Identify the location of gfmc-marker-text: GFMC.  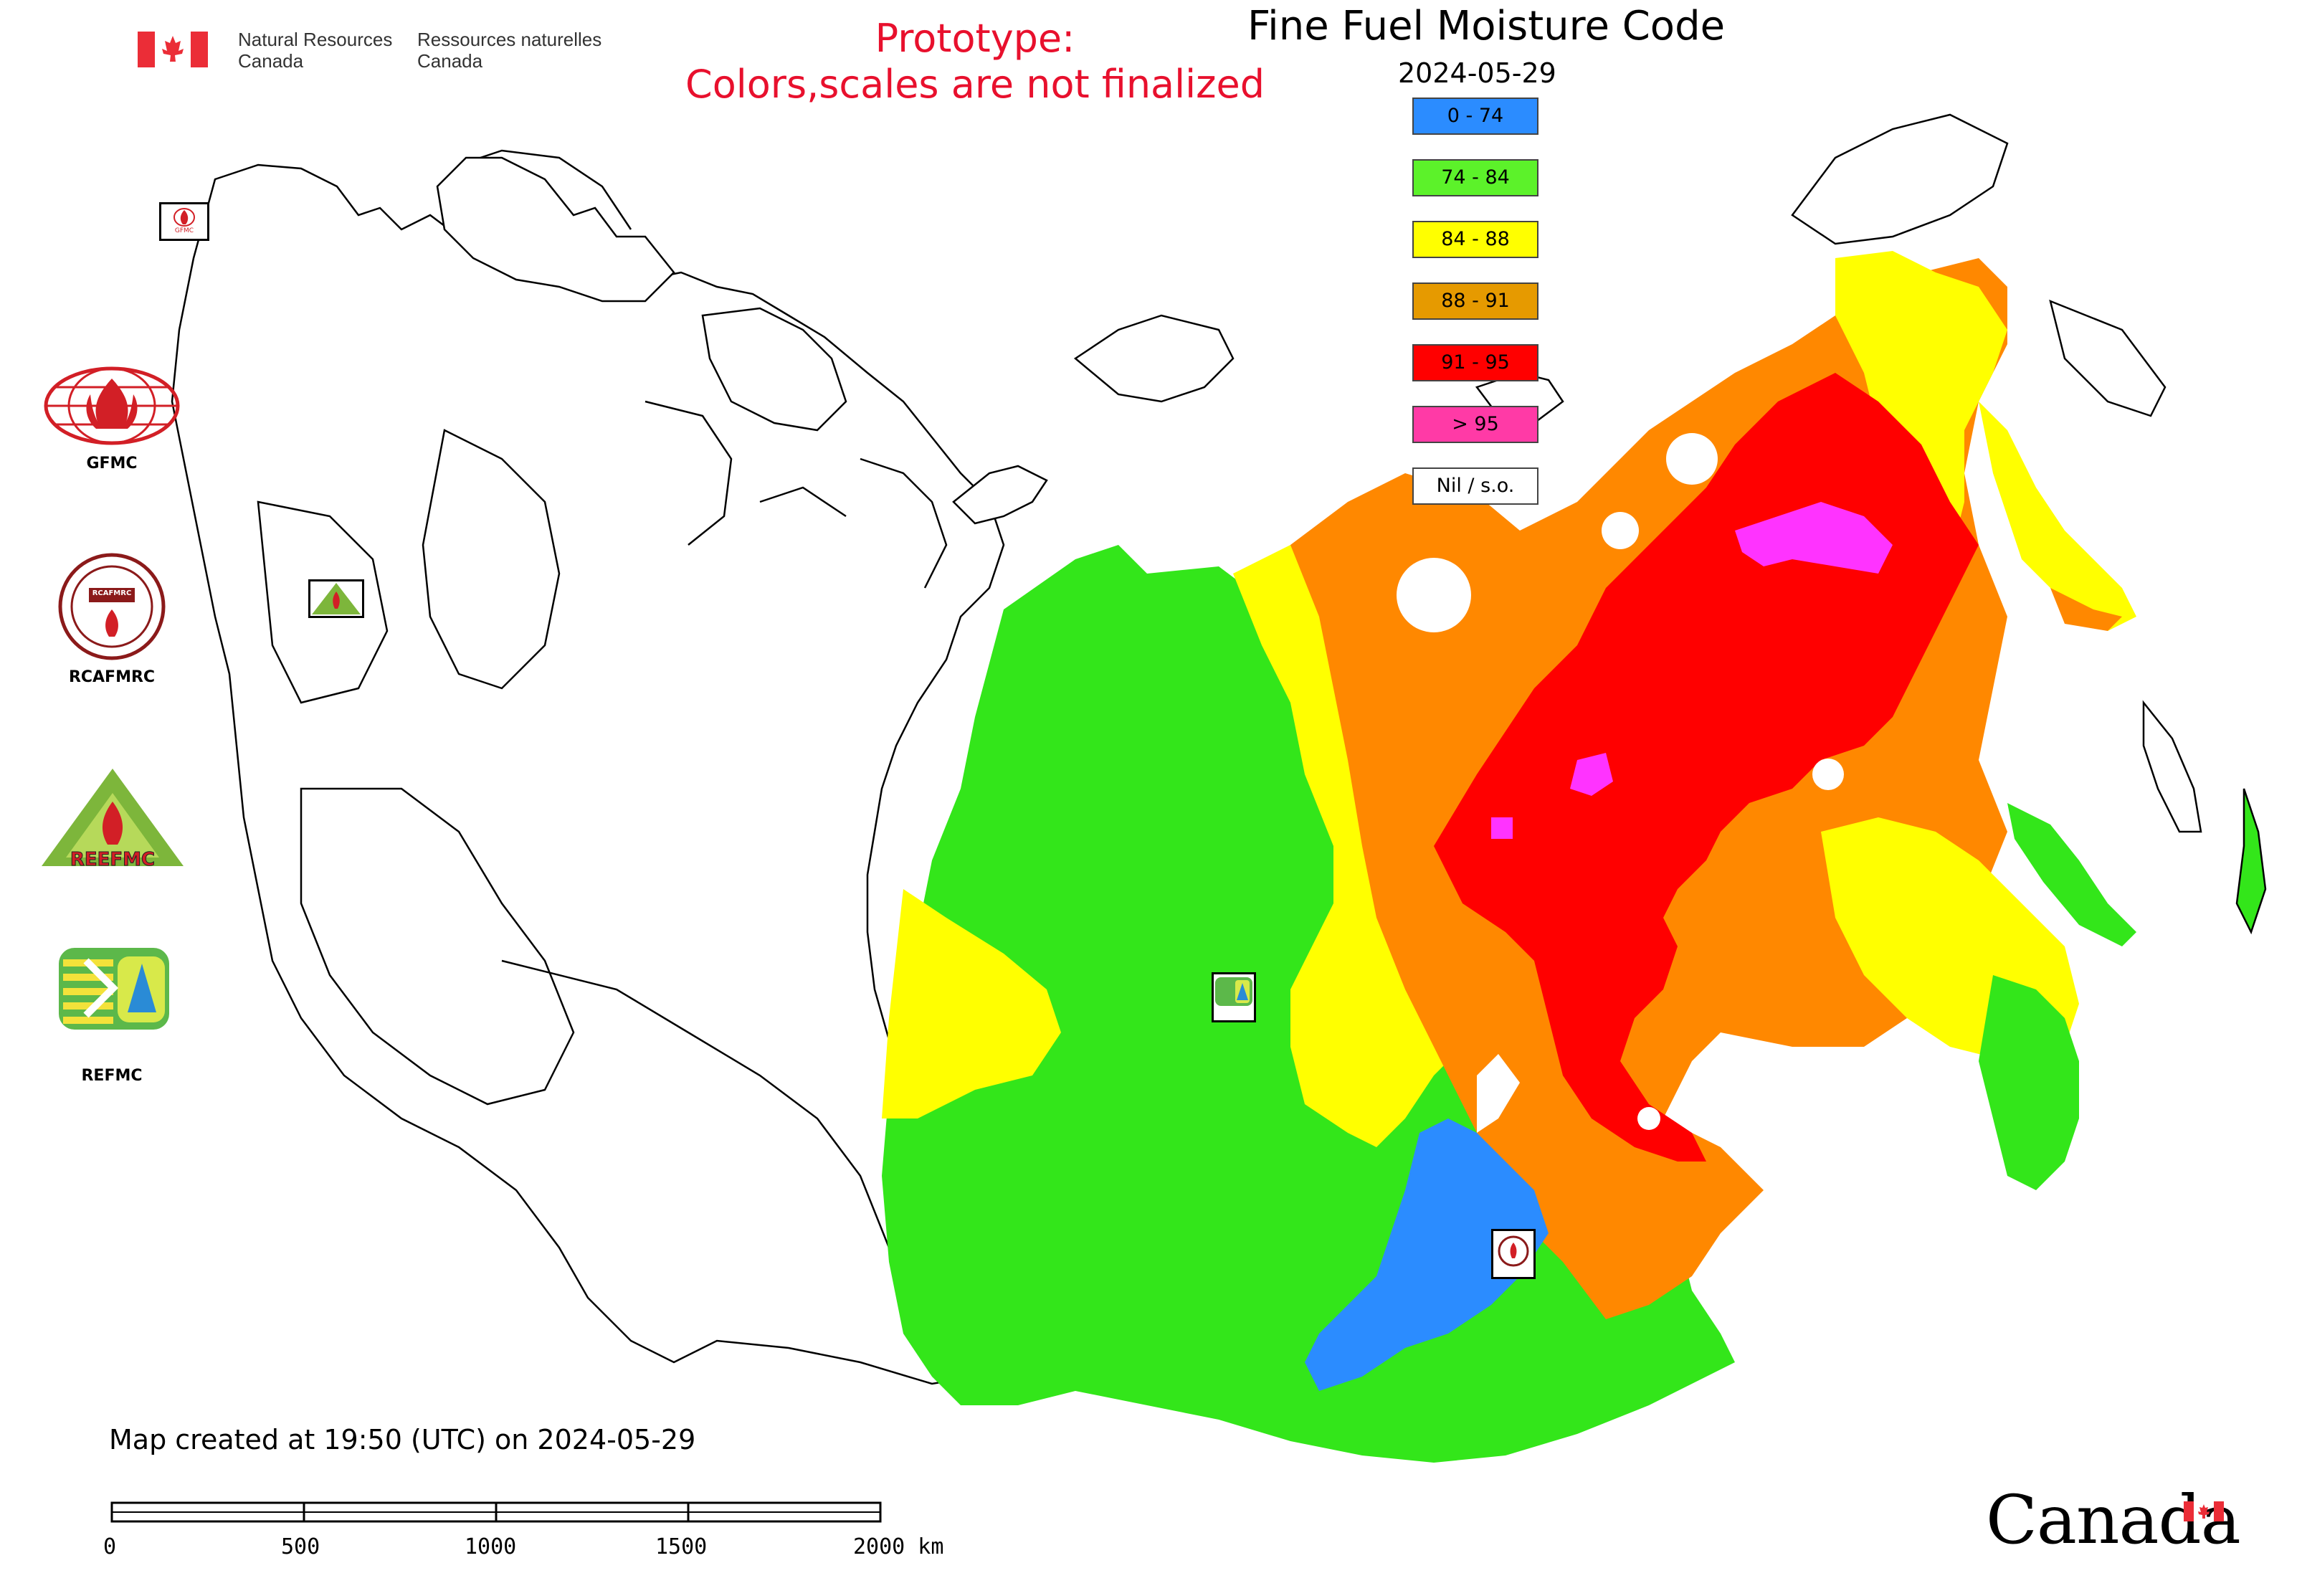
(184, 230).